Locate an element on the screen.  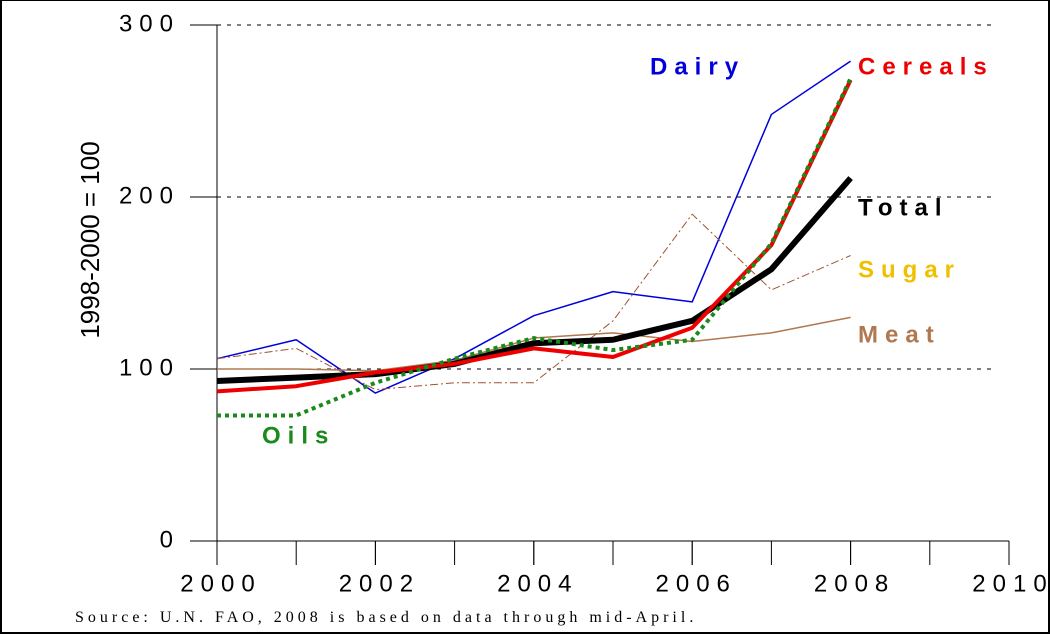
series-label: Oils is located at coordinates (298, 435).